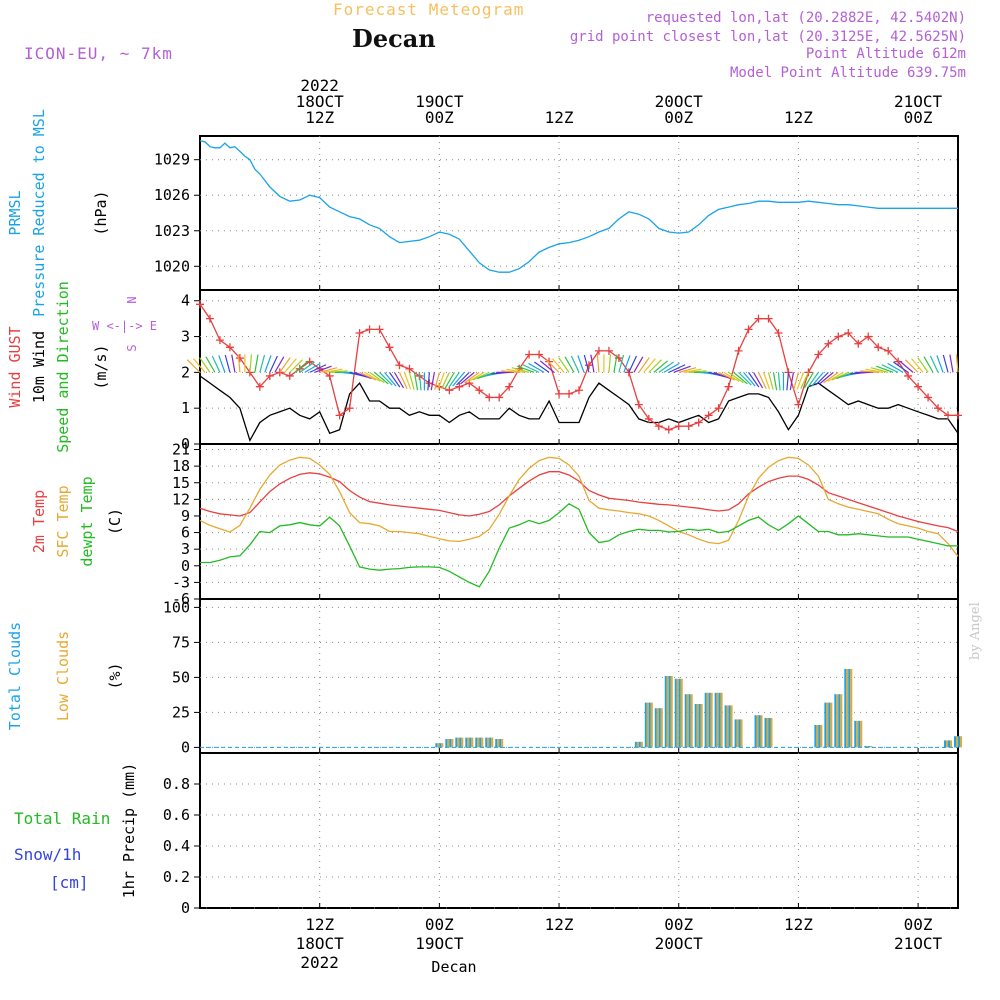 The height and width of the screenshot is (1000, 1000). Describe the element at coordinates (176, 607) in the screenshot. I see `clouds-ytick-label: 100` at that location.